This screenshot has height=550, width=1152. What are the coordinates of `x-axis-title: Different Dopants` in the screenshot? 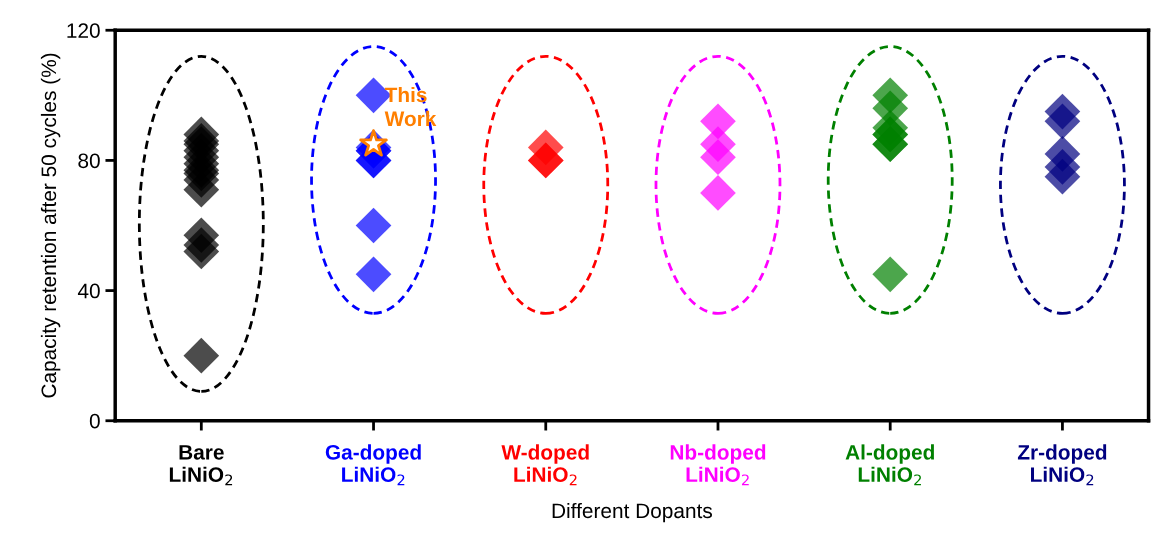 It's located at (632, 512).